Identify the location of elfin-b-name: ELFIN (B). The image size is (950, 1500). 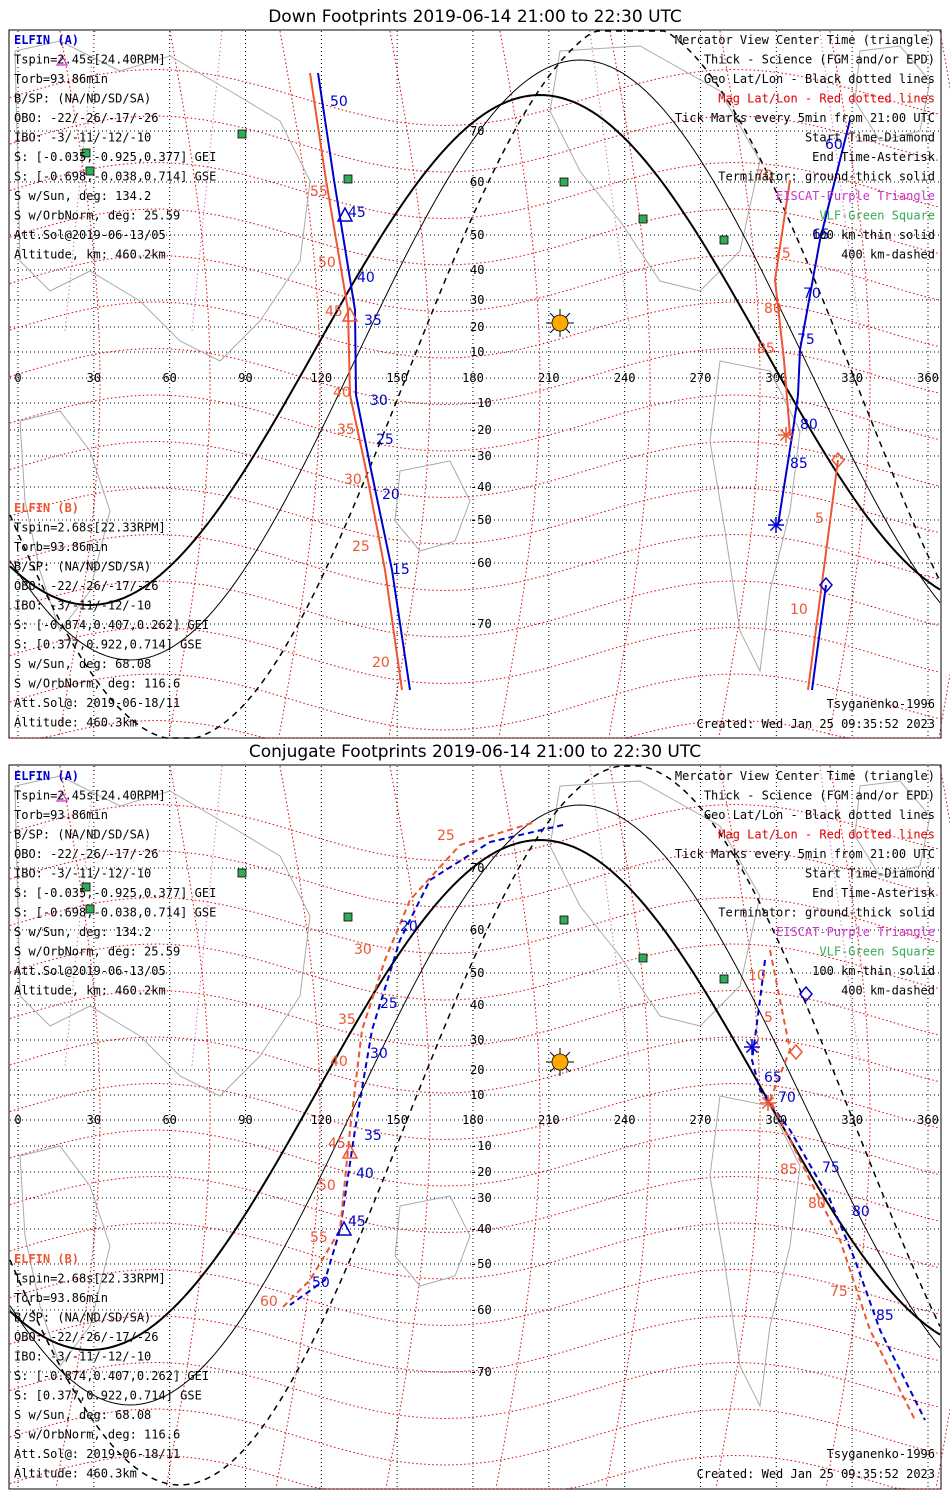
(46, 508).